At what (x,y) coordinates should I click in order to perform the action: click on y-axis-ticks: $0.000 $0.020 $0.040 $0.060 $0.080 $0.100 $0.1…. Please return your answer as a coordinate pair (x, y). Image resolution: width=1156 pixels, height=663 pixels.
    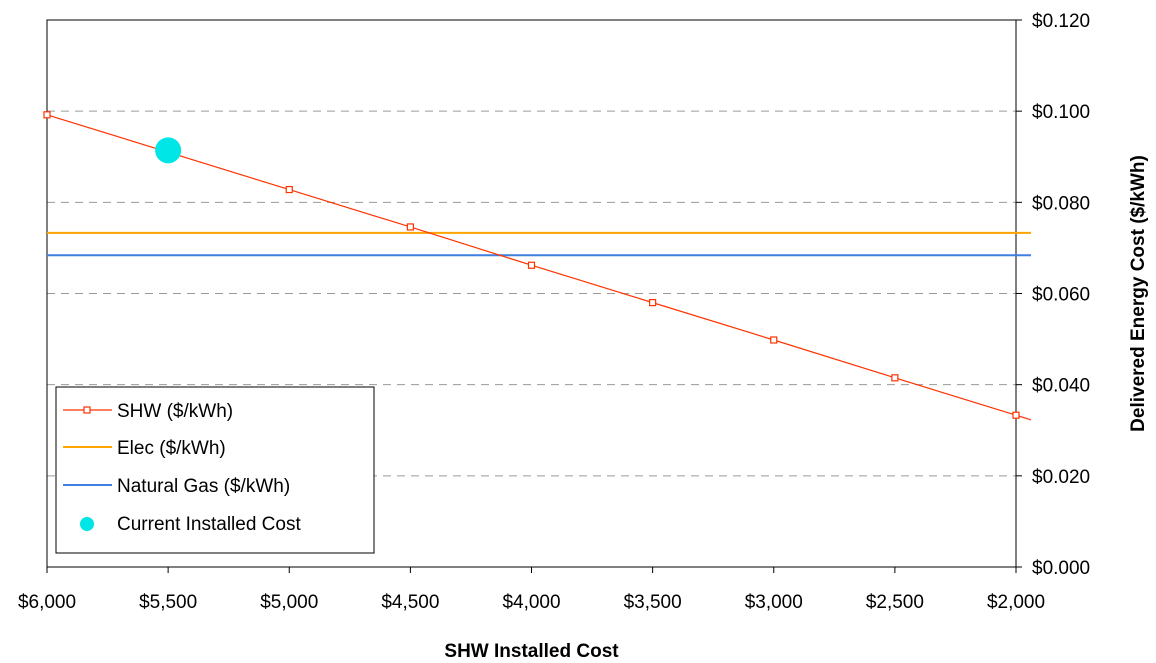
    Looking at the image, I should click on (1053, 295).